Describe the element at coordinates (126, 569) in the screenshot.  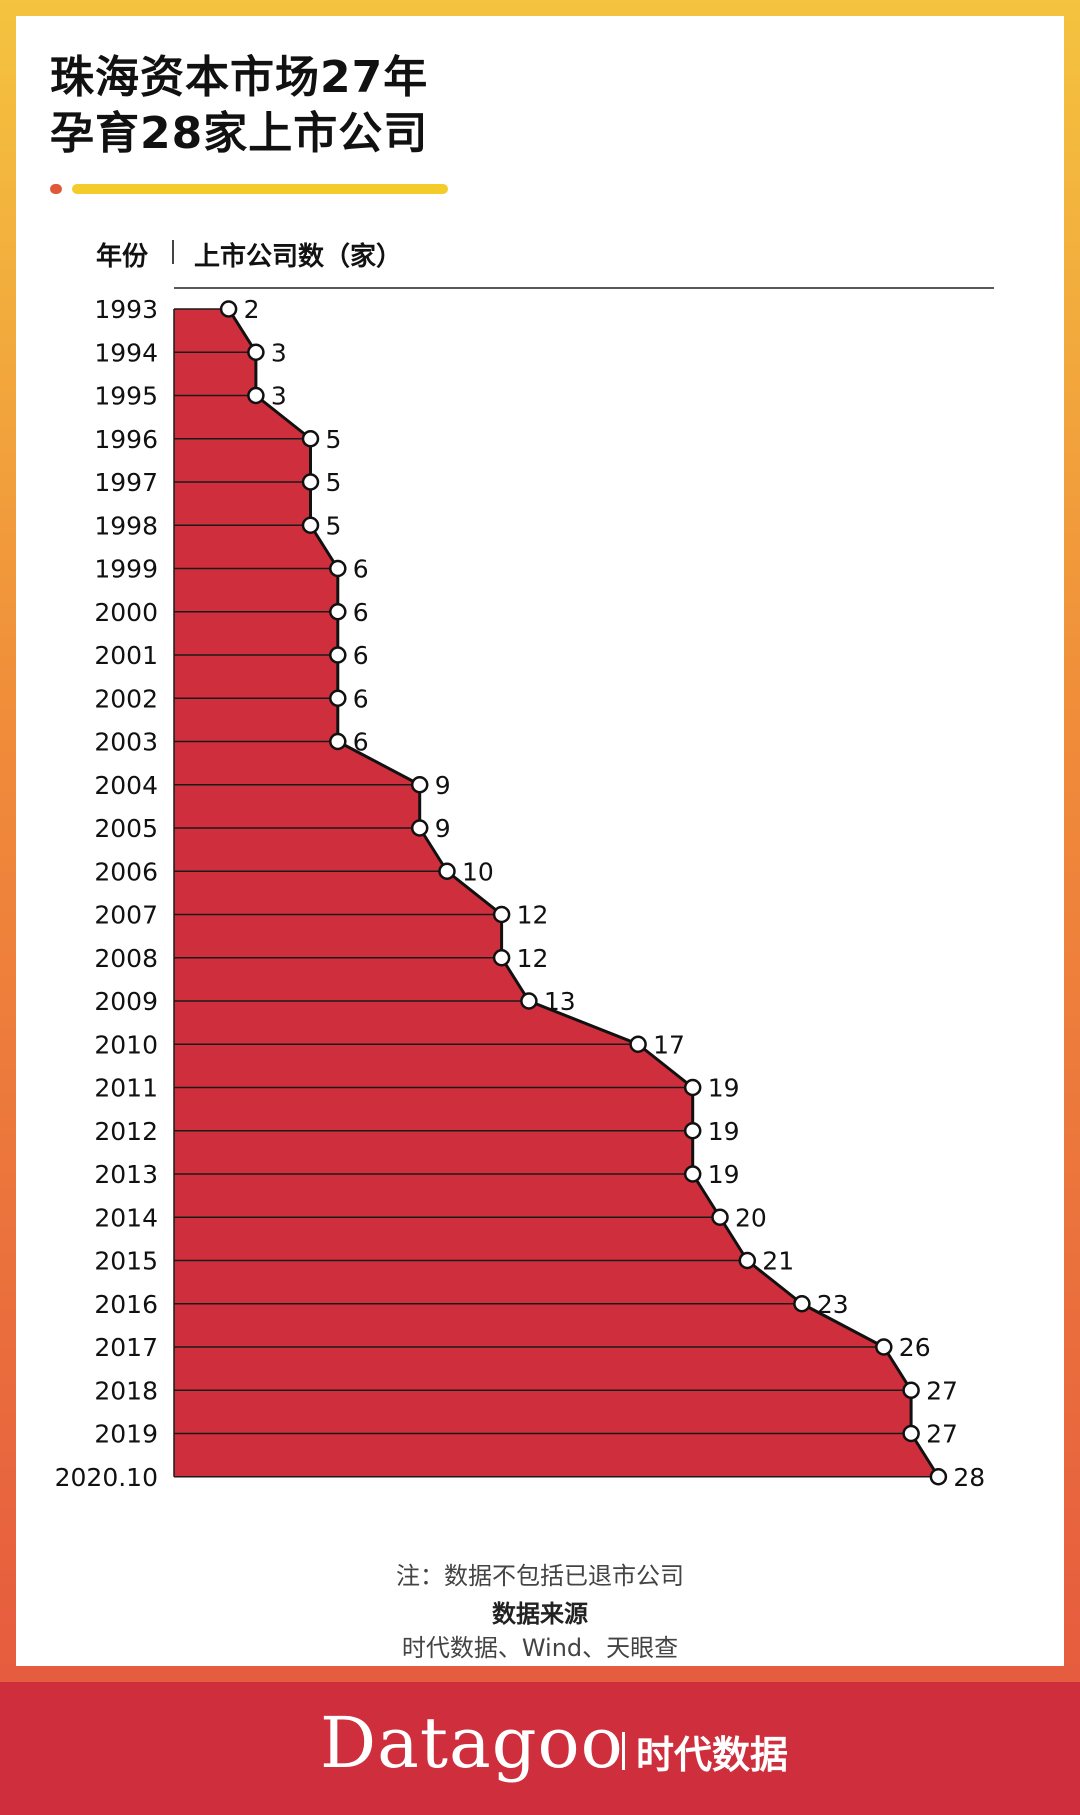
I see `year-tick-label: 1999` at that location.